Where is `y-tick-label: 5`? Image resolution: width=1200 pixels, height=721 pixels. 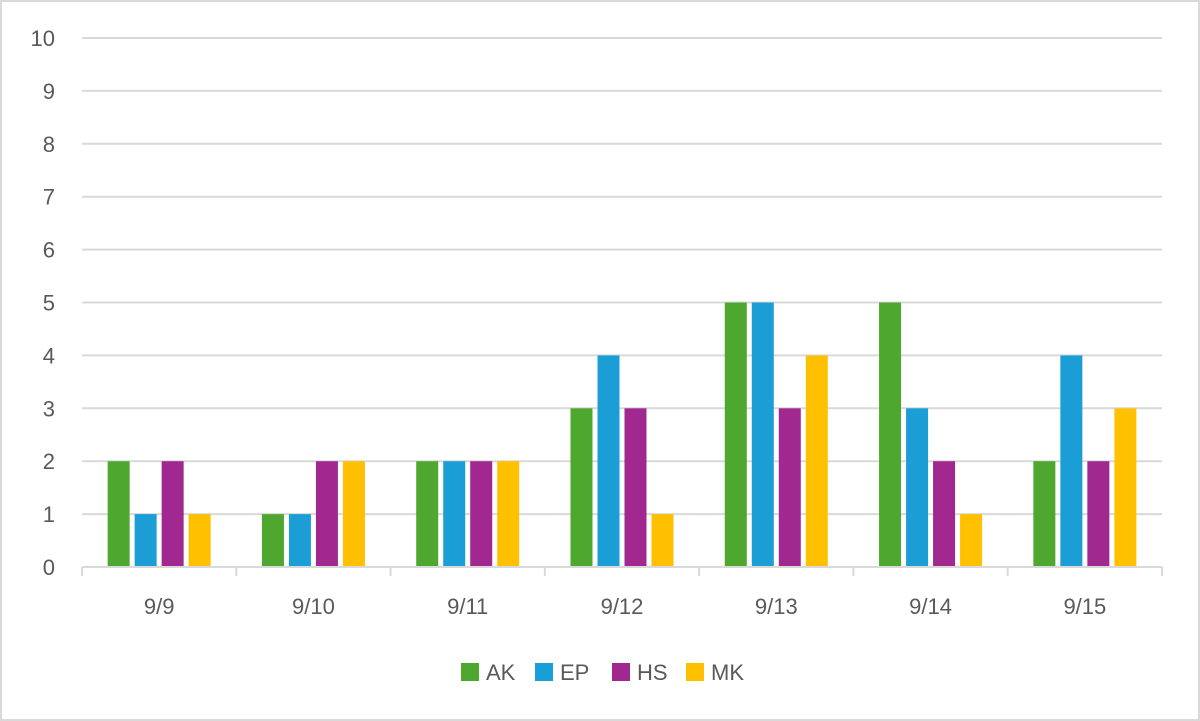 y-tick-label: 5 is located at coordinates (49, 303).